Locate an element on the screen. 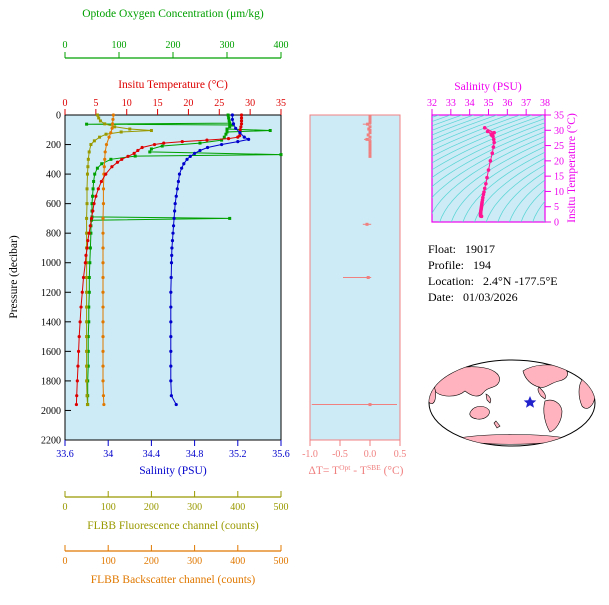 The image size is (609, 605). location-label: Location: is located at coordinates (451, 281).